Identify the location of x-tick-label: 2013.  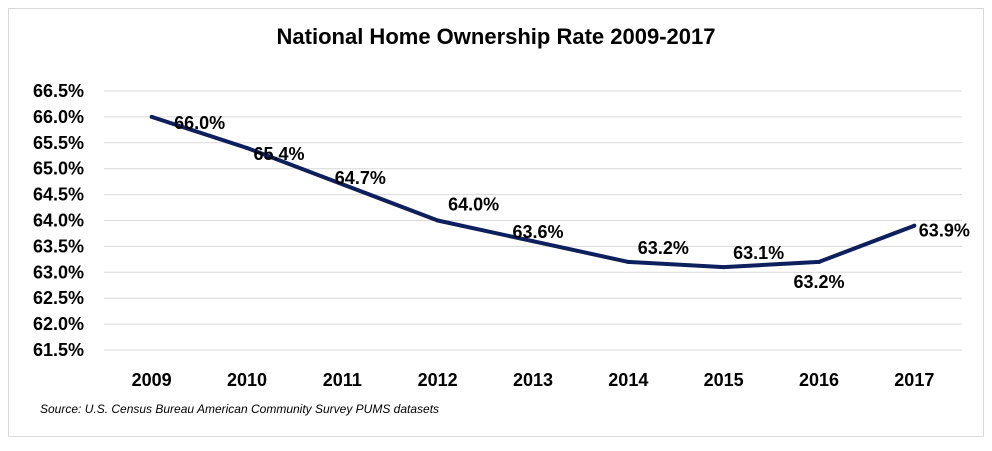
(533, 380).